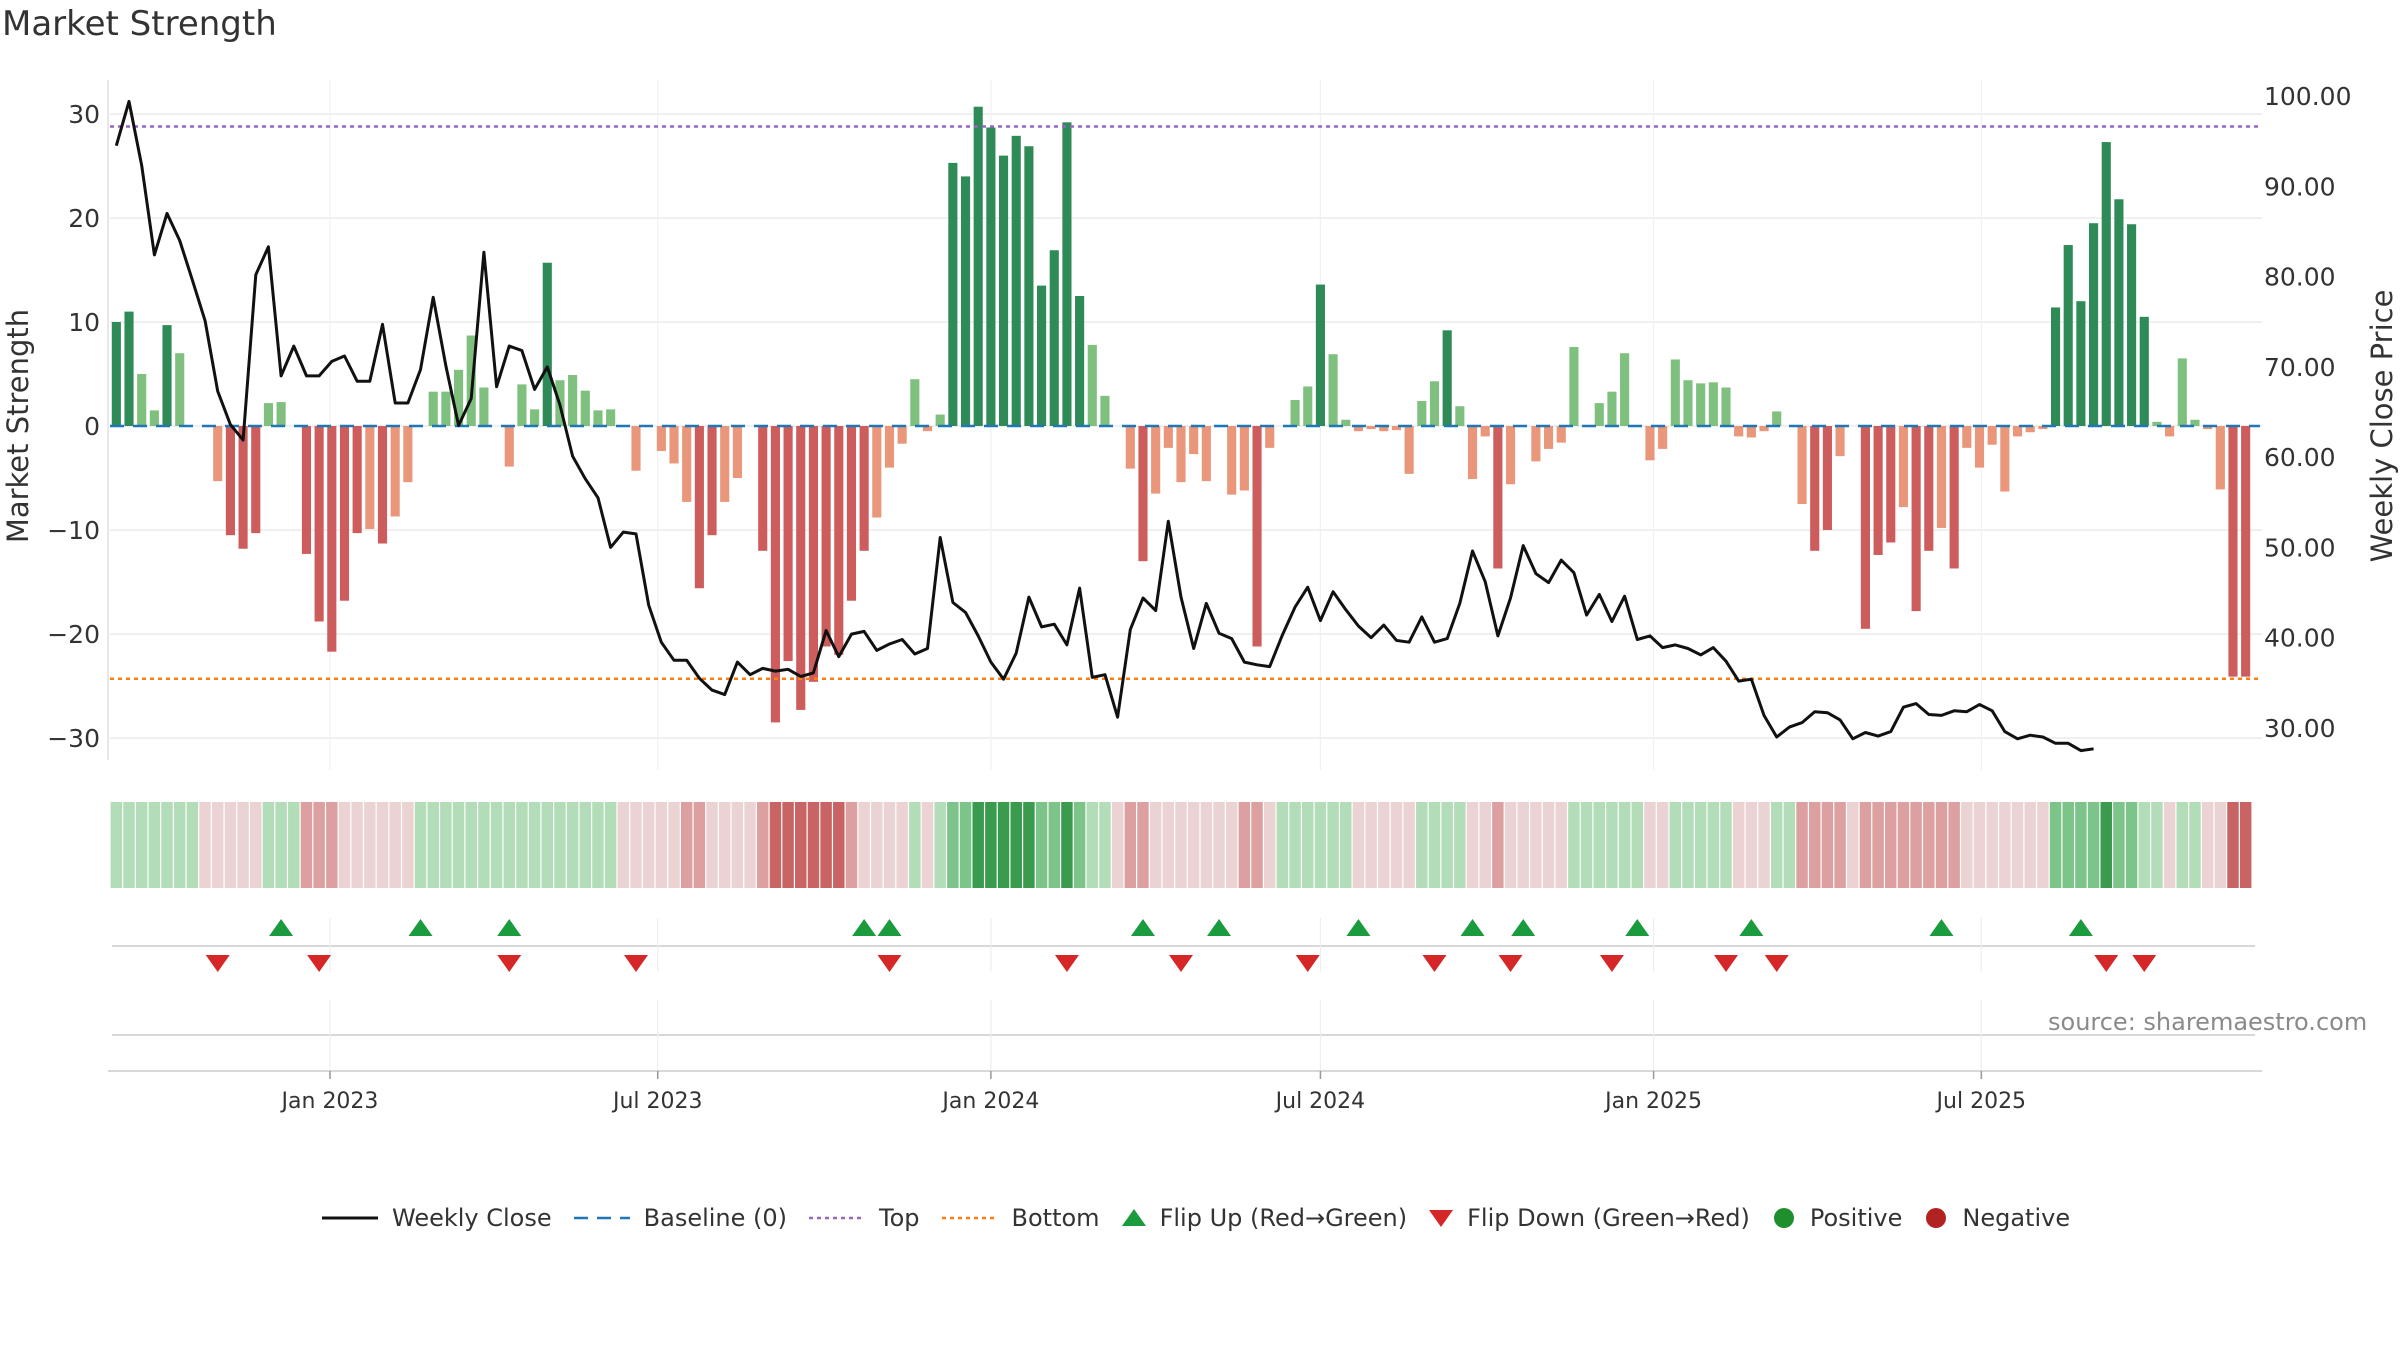 Image resolution: width=2400 pixels, height=1350 pixels. What do you see at coordinates (2300, 547) in the screenshot?
I see `y2-tick-label: 50.00` at bounding box center [2300, 547].